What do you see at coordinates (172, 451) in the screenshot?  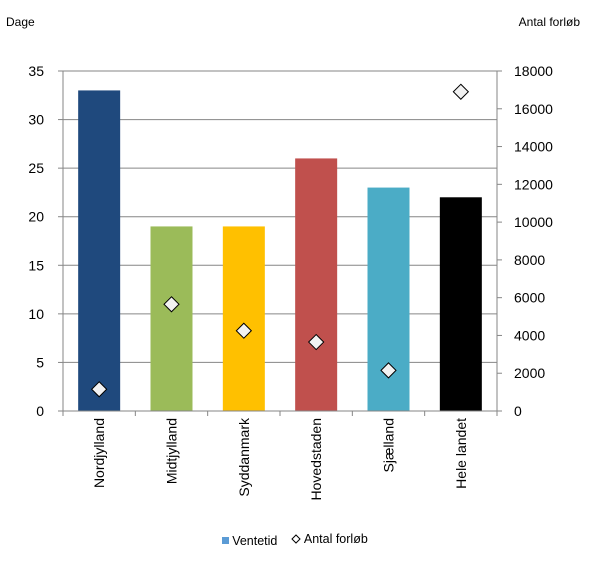 I see `category-label: Midtjylland` at bounding box center [172, 451].